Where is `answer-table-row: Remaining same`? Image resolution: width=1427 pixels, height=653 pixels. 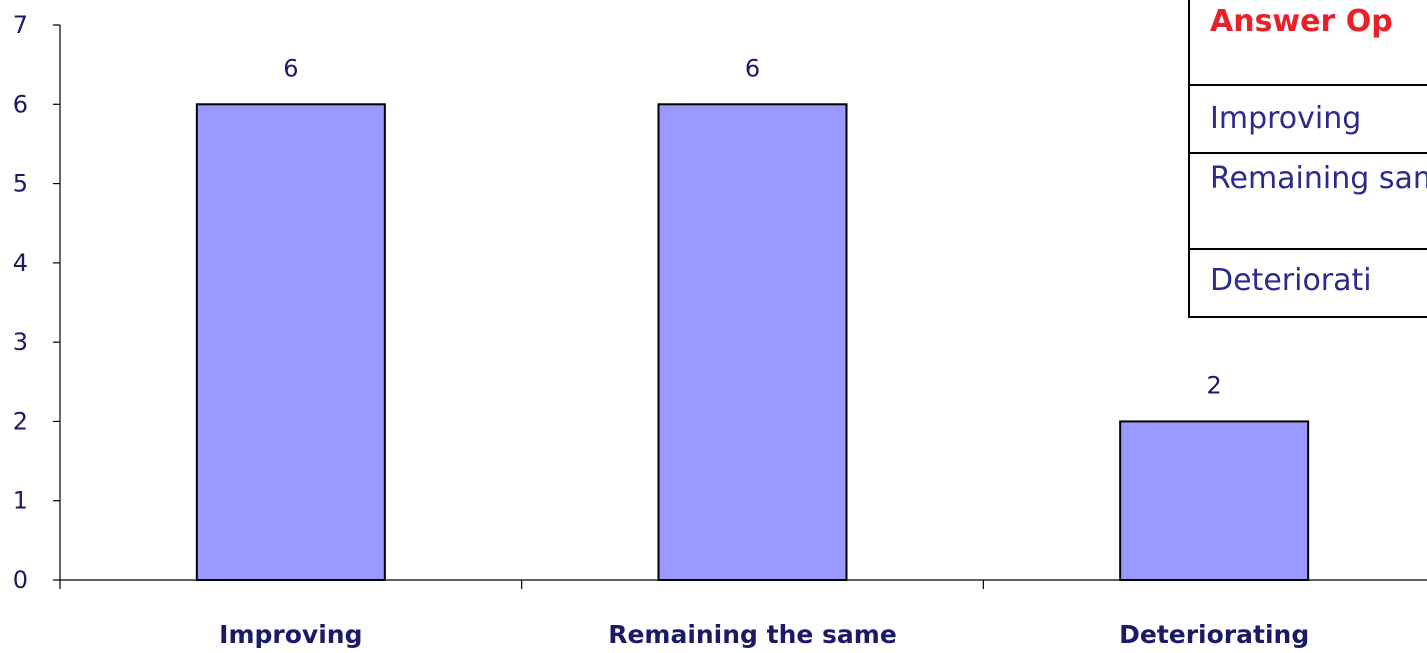 answer-table-row: Remaining same is located at coordinates (1308, 201).